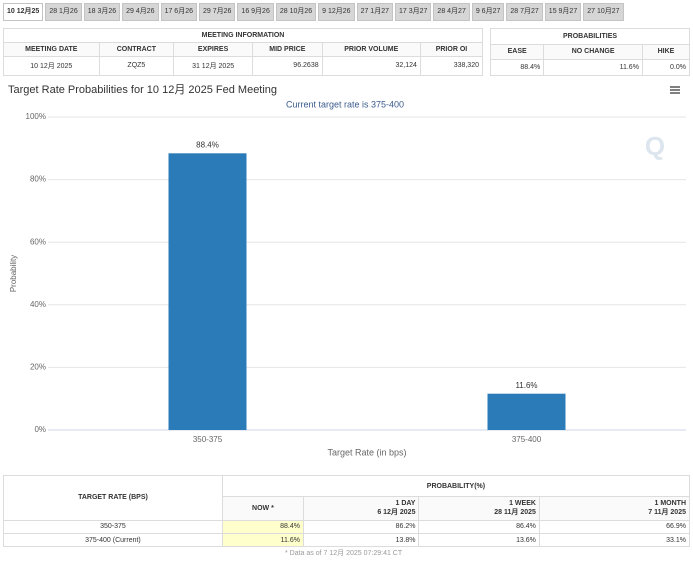  I want to click on column-header: MID PRICE, so click(287, 49).